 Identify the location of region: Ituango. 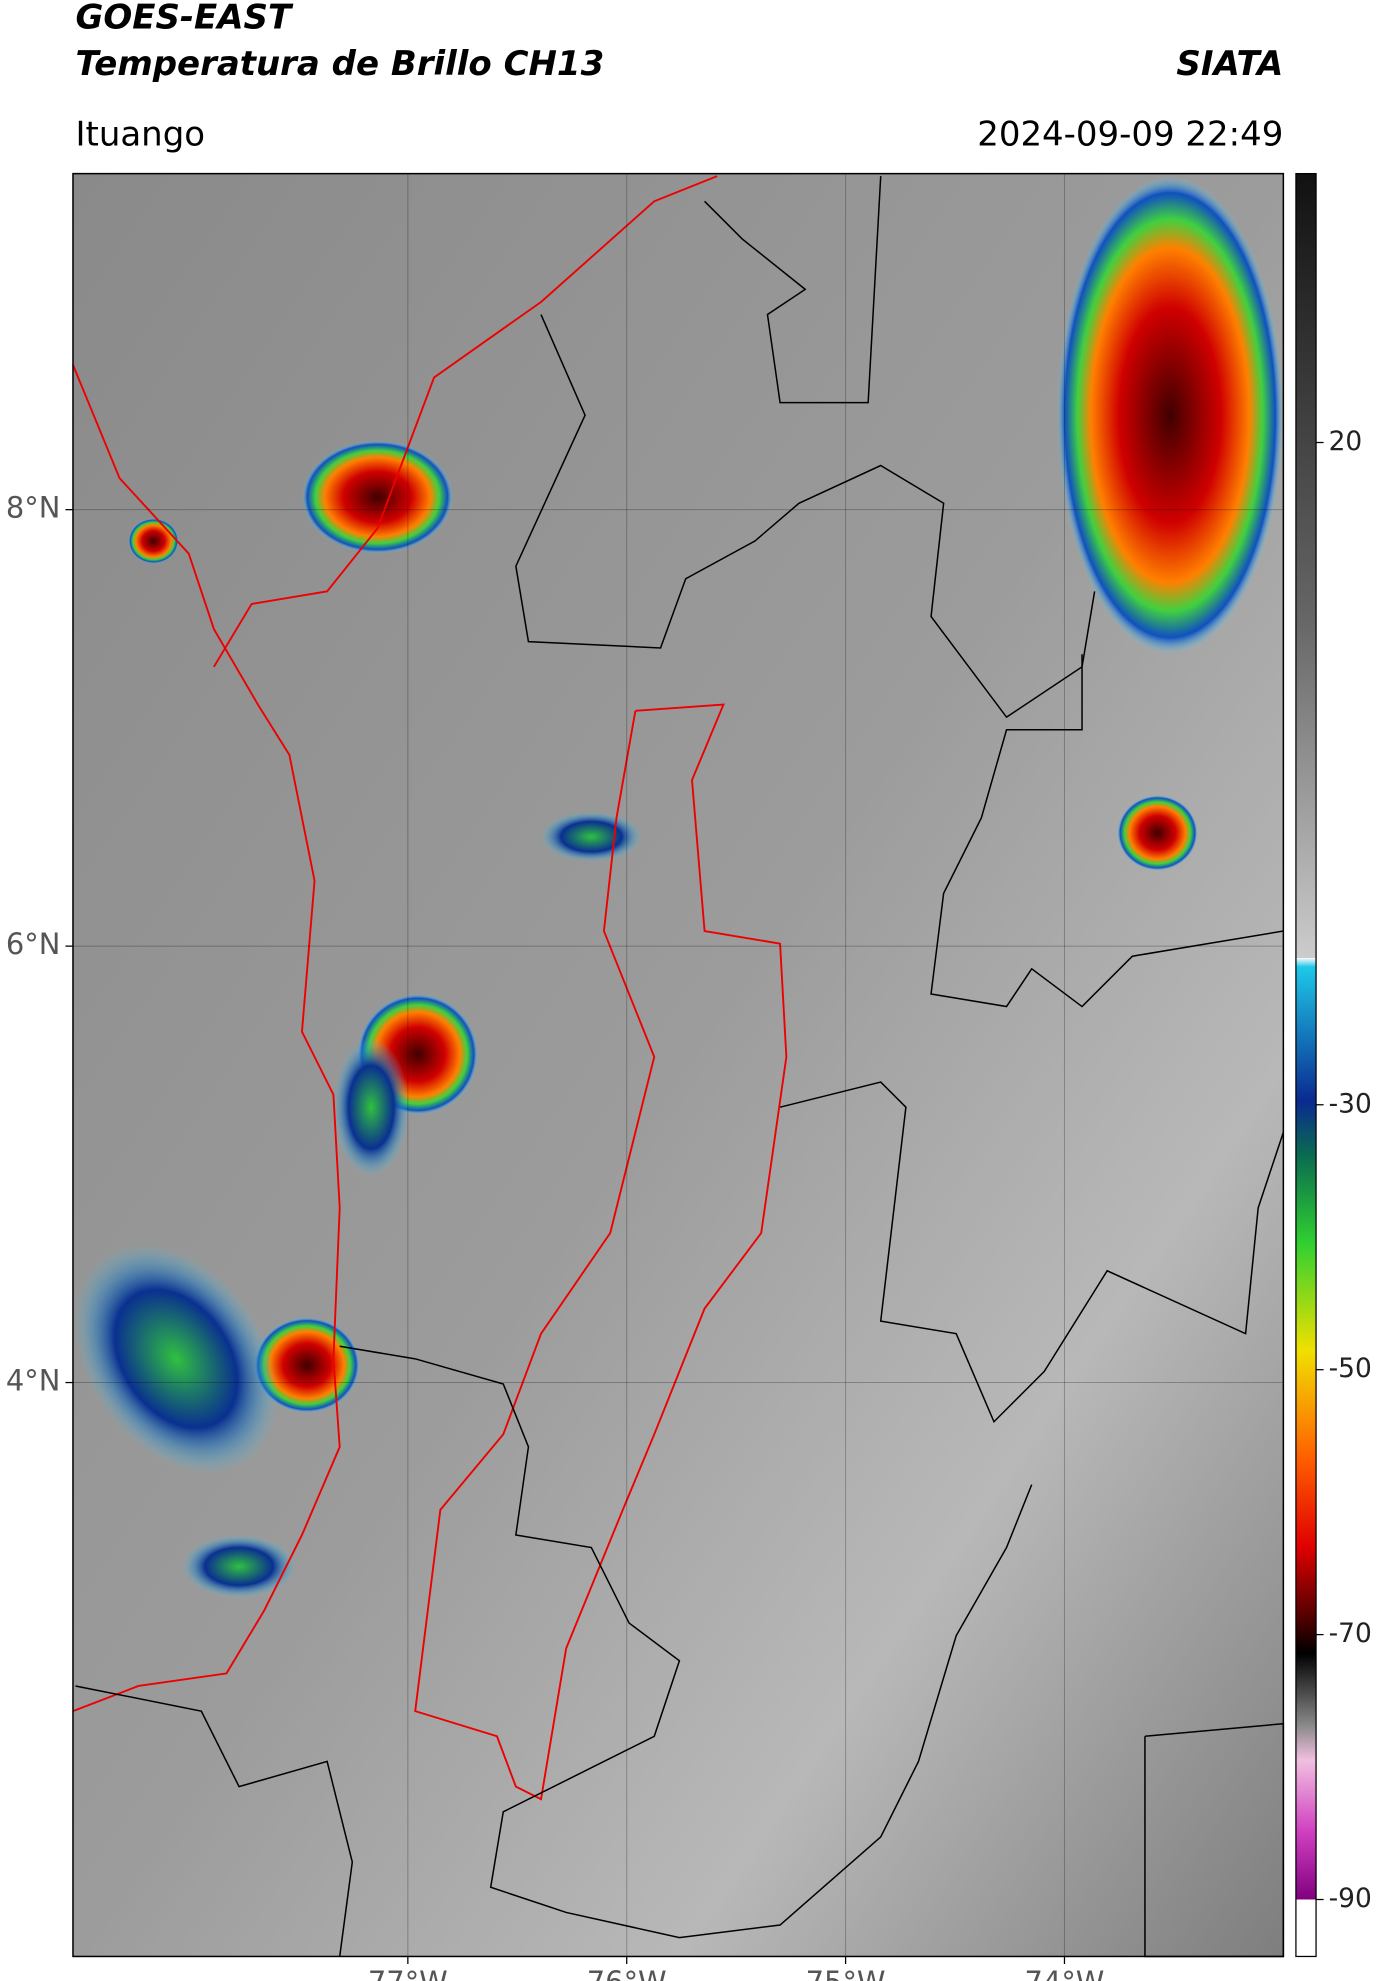
(140, 134).